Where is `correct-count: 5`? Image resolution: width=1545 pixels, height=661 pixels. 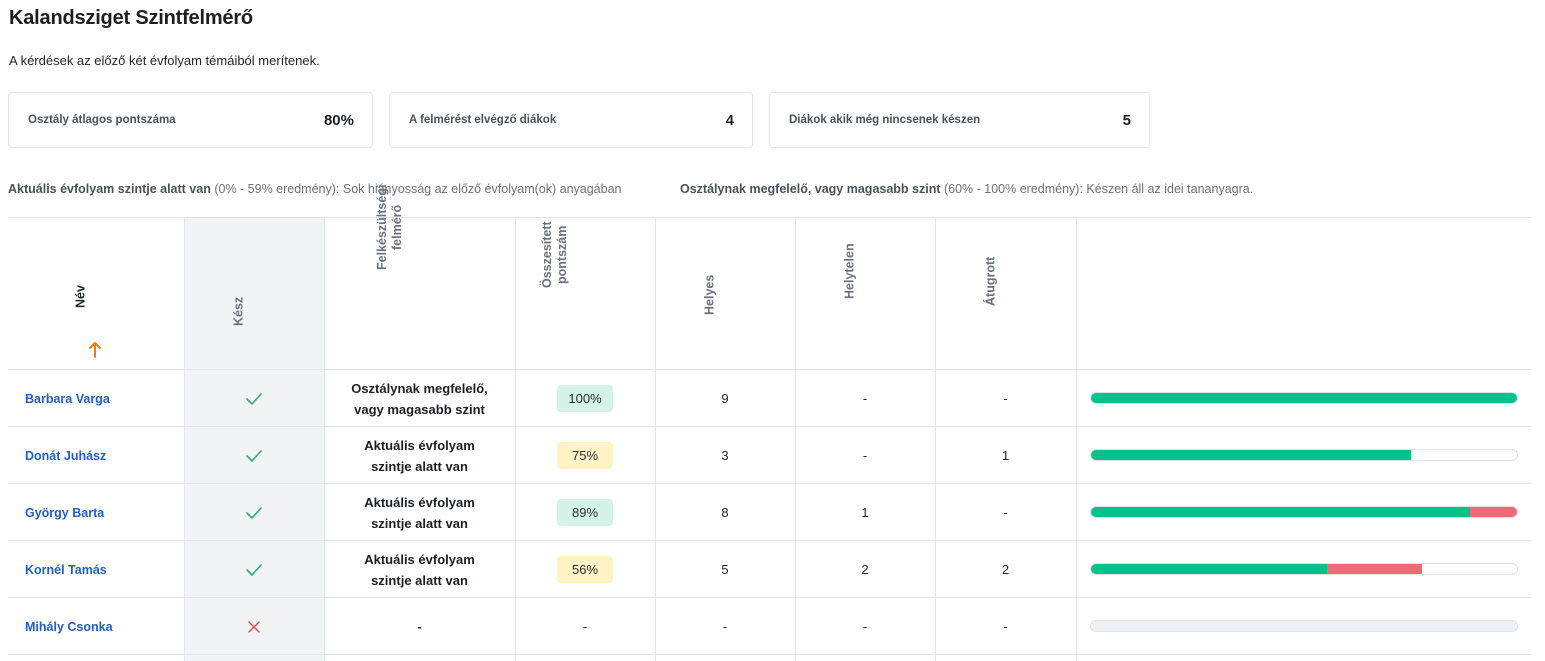 correct-count: 5 is located at coordinates (725, 569).